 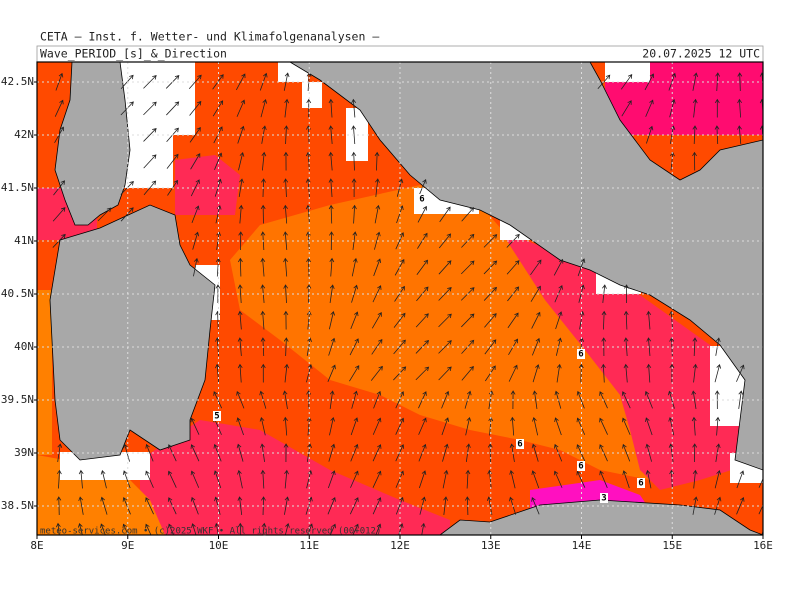 What do you see at coordinates (127, 545) in the screenshot?
I see `lon-label: 9E` at bounding box center [127, 545].